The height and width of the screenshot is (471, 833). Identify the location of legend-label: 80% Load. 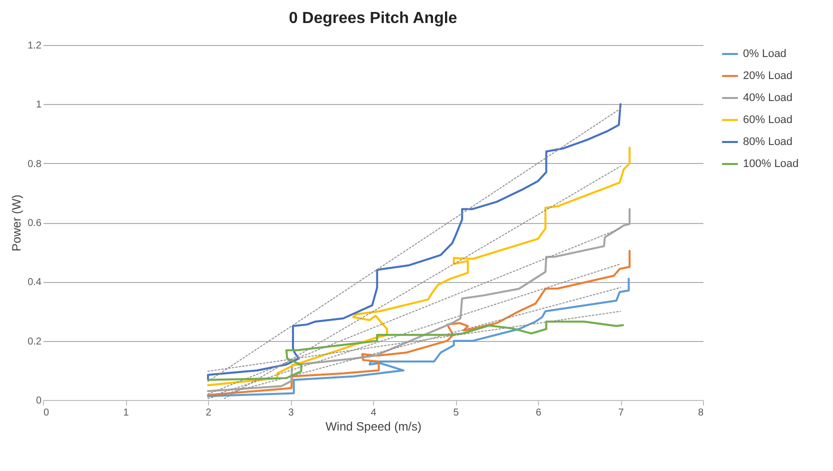
(768, 142).